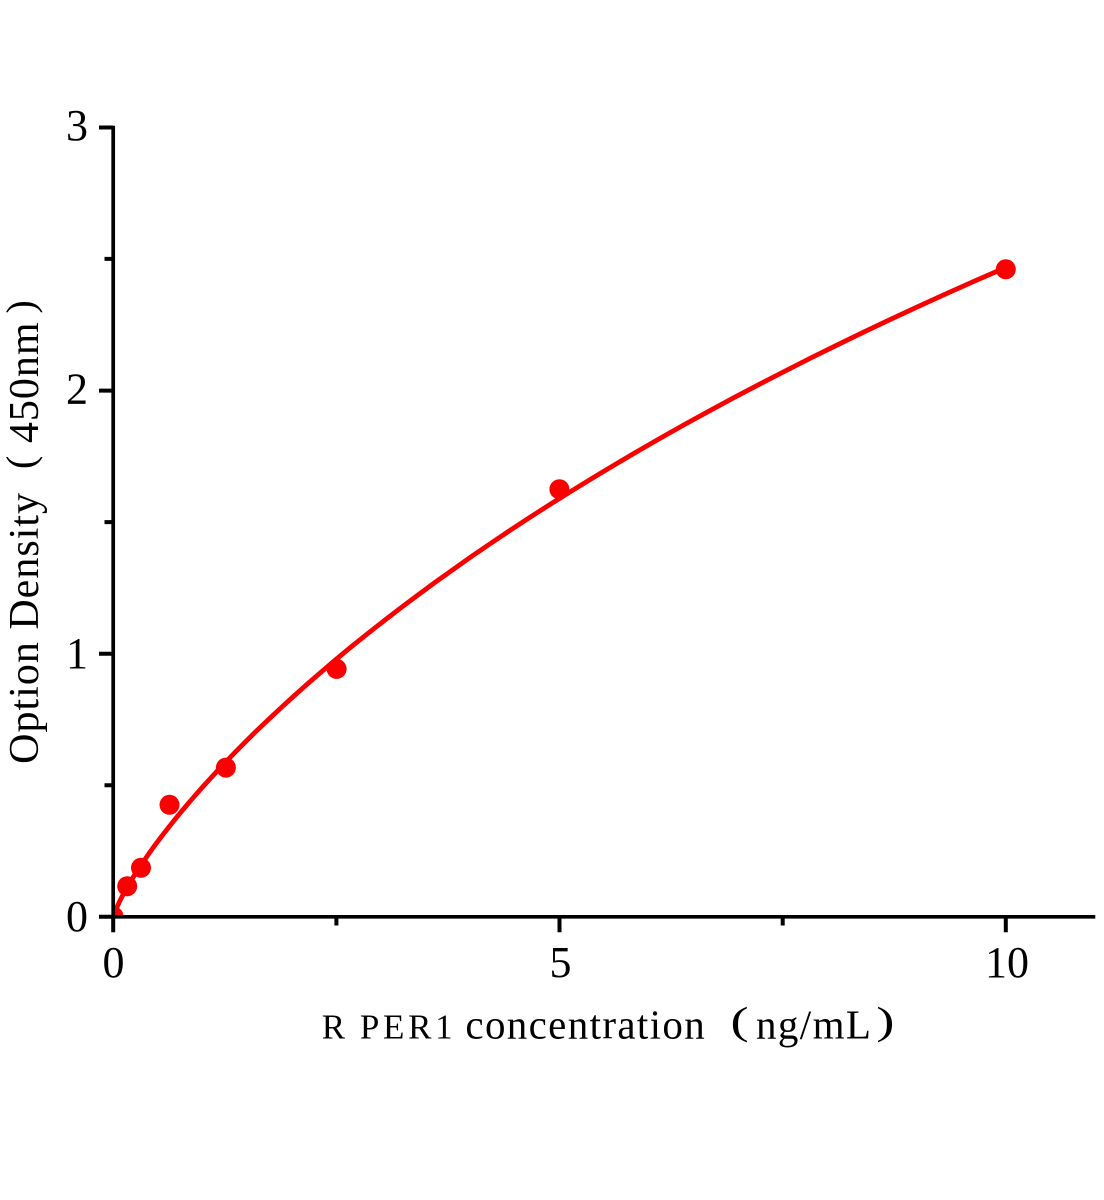 The width and height of the screenshot is (1104, 1200). Describe the element at coordinates (77, 653) in the screenshot. I see `svg-text: 1` at that location.